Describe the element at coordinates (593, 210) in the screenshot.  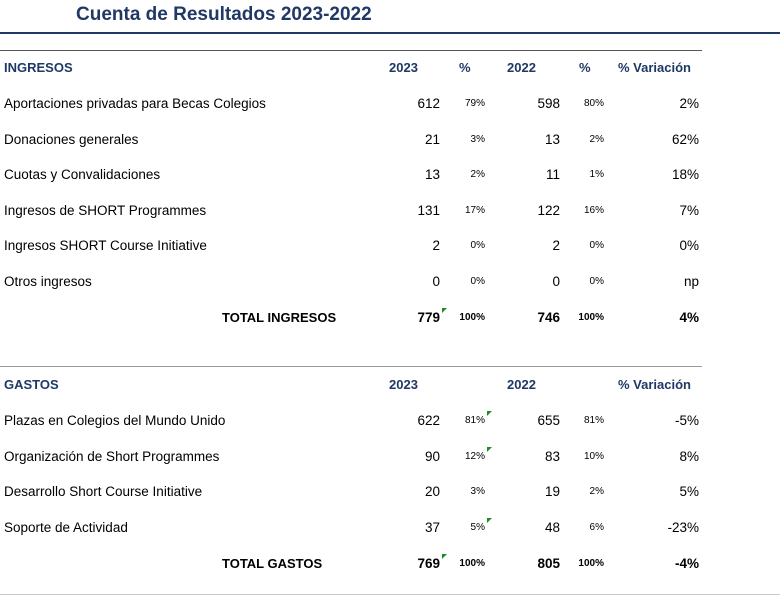
I see `percent-2022: 16%` at that location.